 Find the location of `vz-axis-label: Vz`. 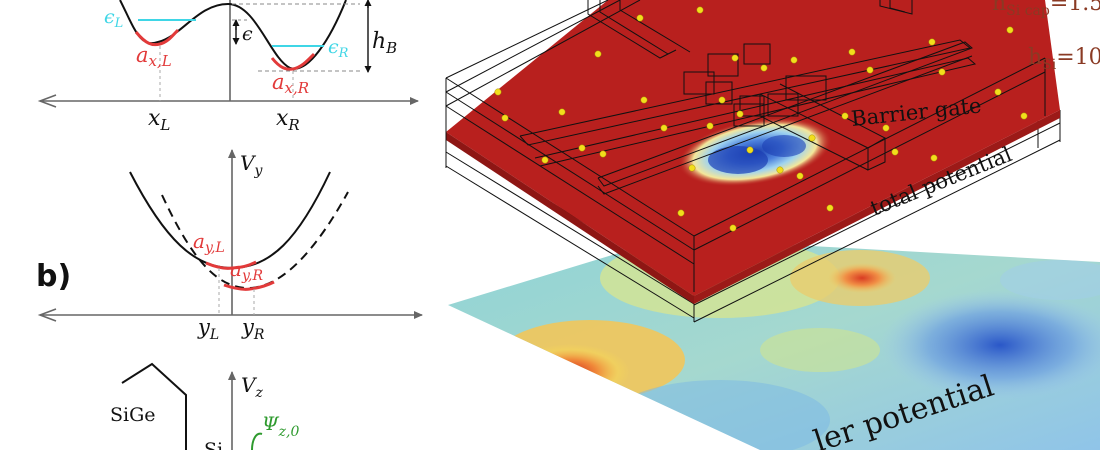

vz-axis-label: Vz is located at coordinates (252, 387).